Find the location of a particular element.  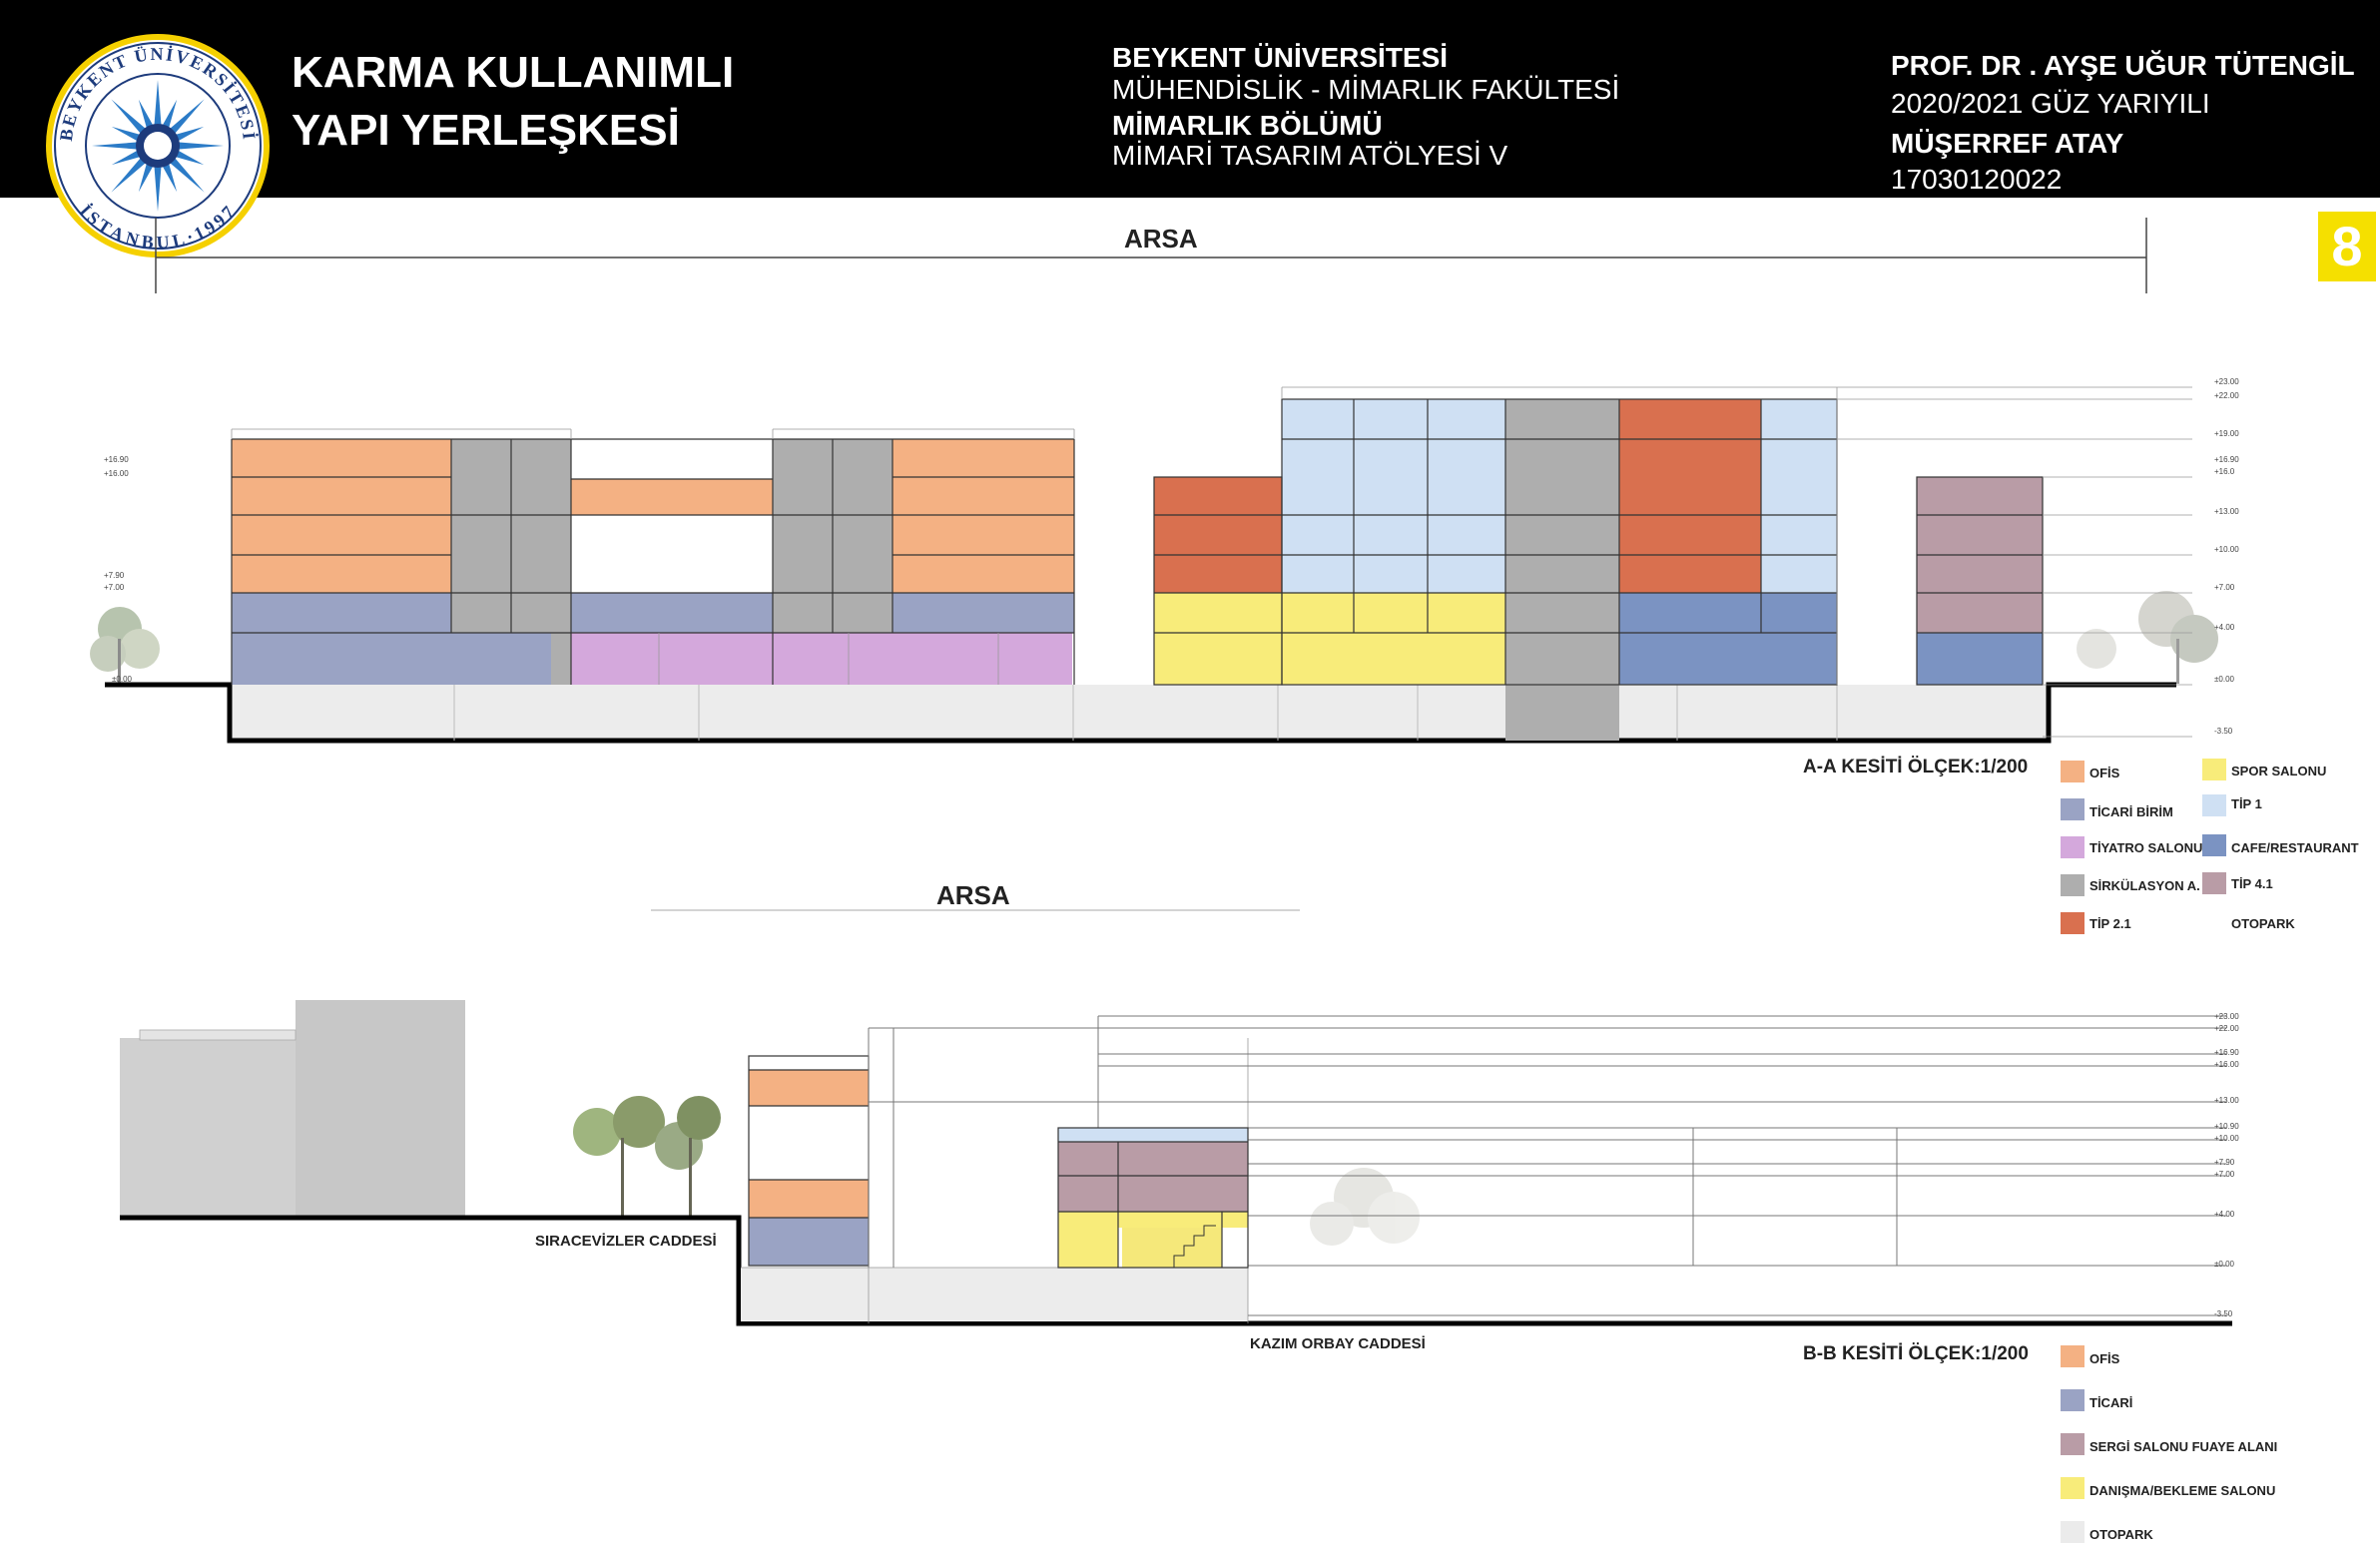

legend-label: SERGİ SALONU FUAYE ALANI is located at coordinates (2183, 1446).